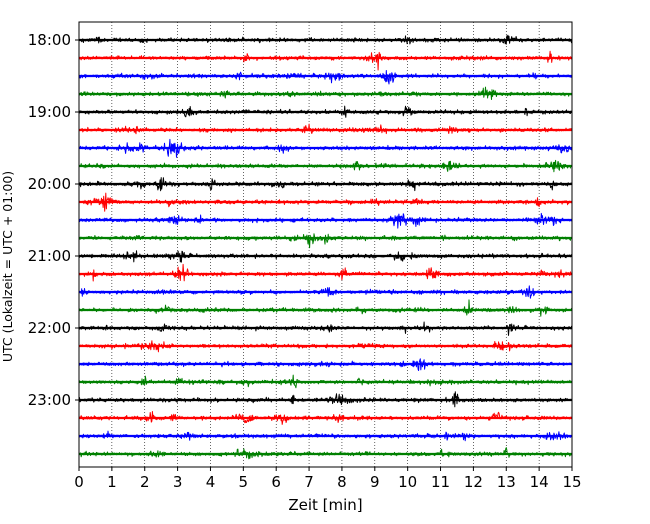  Describe the element at coordinates (49, 40) in the screenshot. I see `y-tick-label: 18:00` at that location.